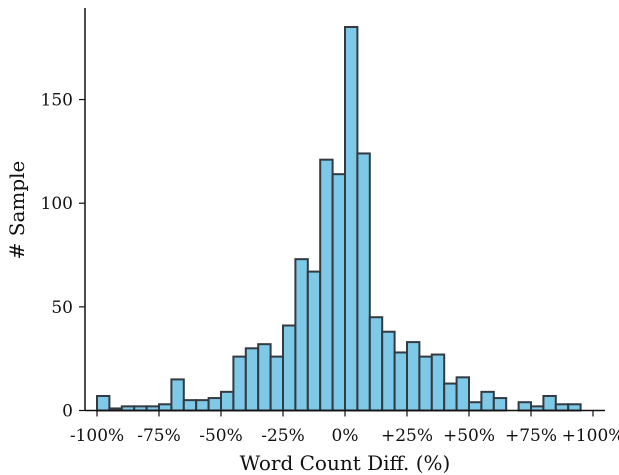 Image resolution: width=619 pixels, height=475 pixels. What do you see at coordinates (590, 436) in the screenshot?
I see `x-tick-label: +100%` at bounding box center [590, 436].